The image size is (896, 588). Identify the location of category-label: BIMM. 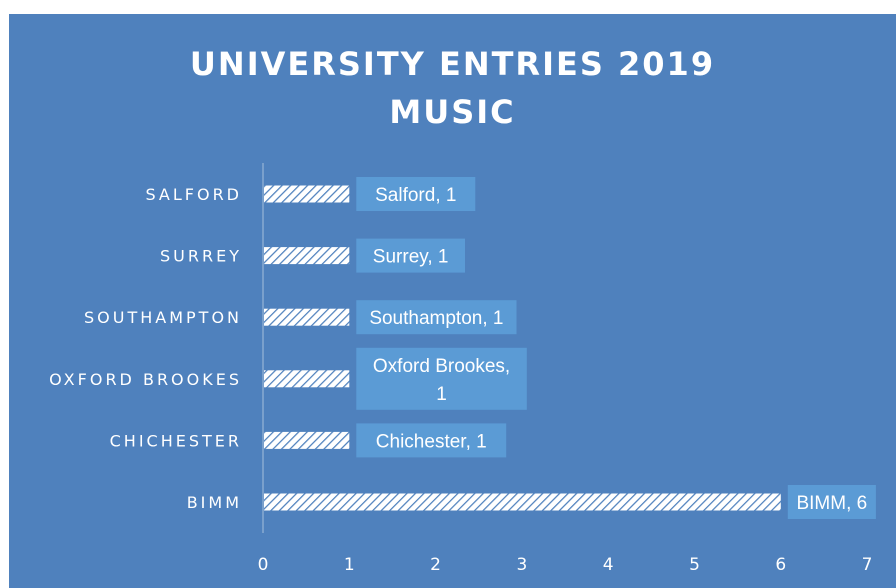
(214, 502).